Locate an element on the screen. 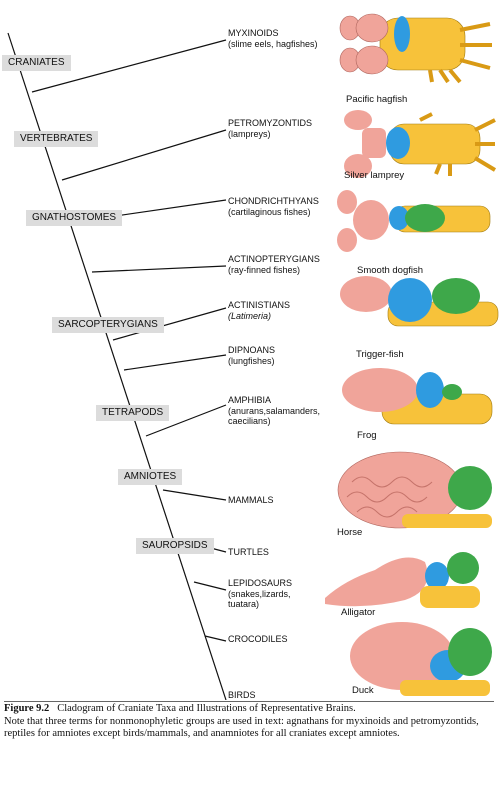  taxon-crocodiles: CROCODILES is located at coordinates (258, 639).